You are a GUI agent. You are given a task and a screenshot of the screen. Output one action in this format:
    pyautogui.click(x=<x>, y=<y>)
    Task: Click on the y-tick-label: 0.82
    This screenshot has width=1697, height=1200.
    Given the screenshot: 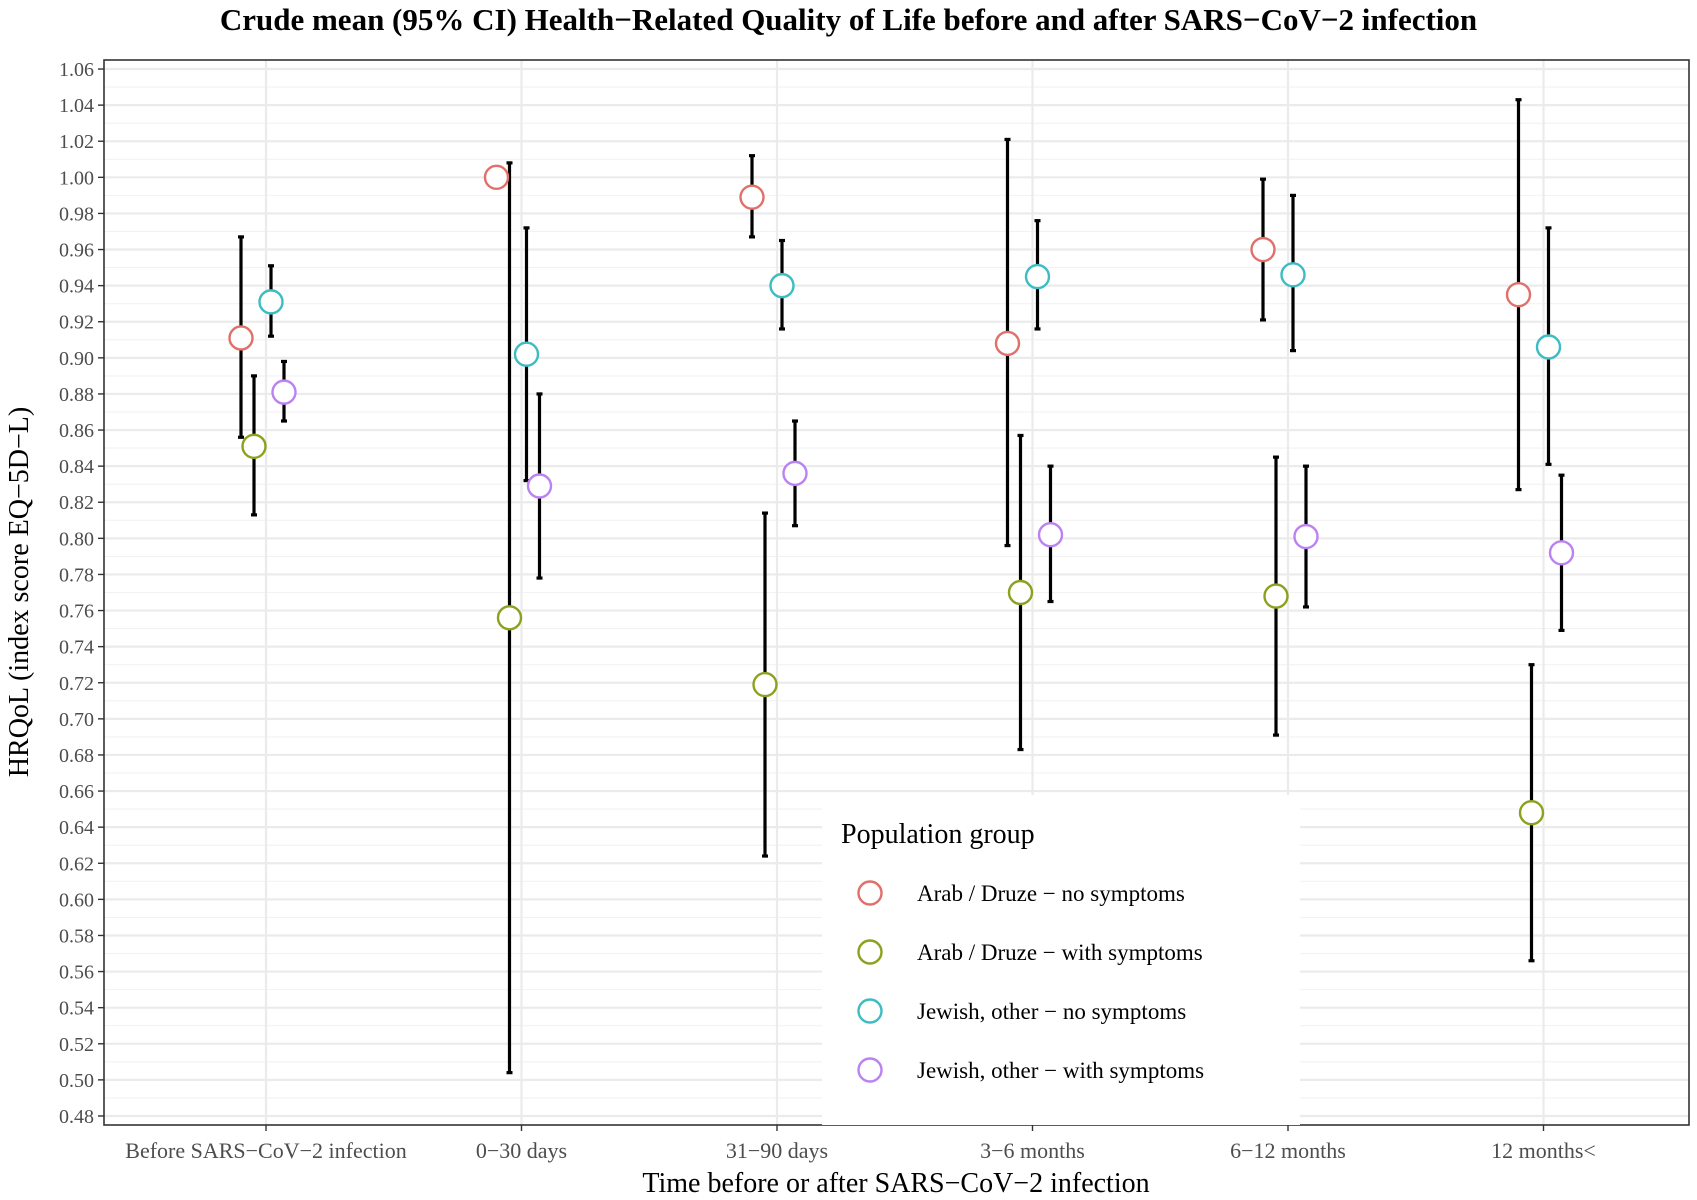 What is the action you would take?
    pyautogui.click(x=76, y=503)
    